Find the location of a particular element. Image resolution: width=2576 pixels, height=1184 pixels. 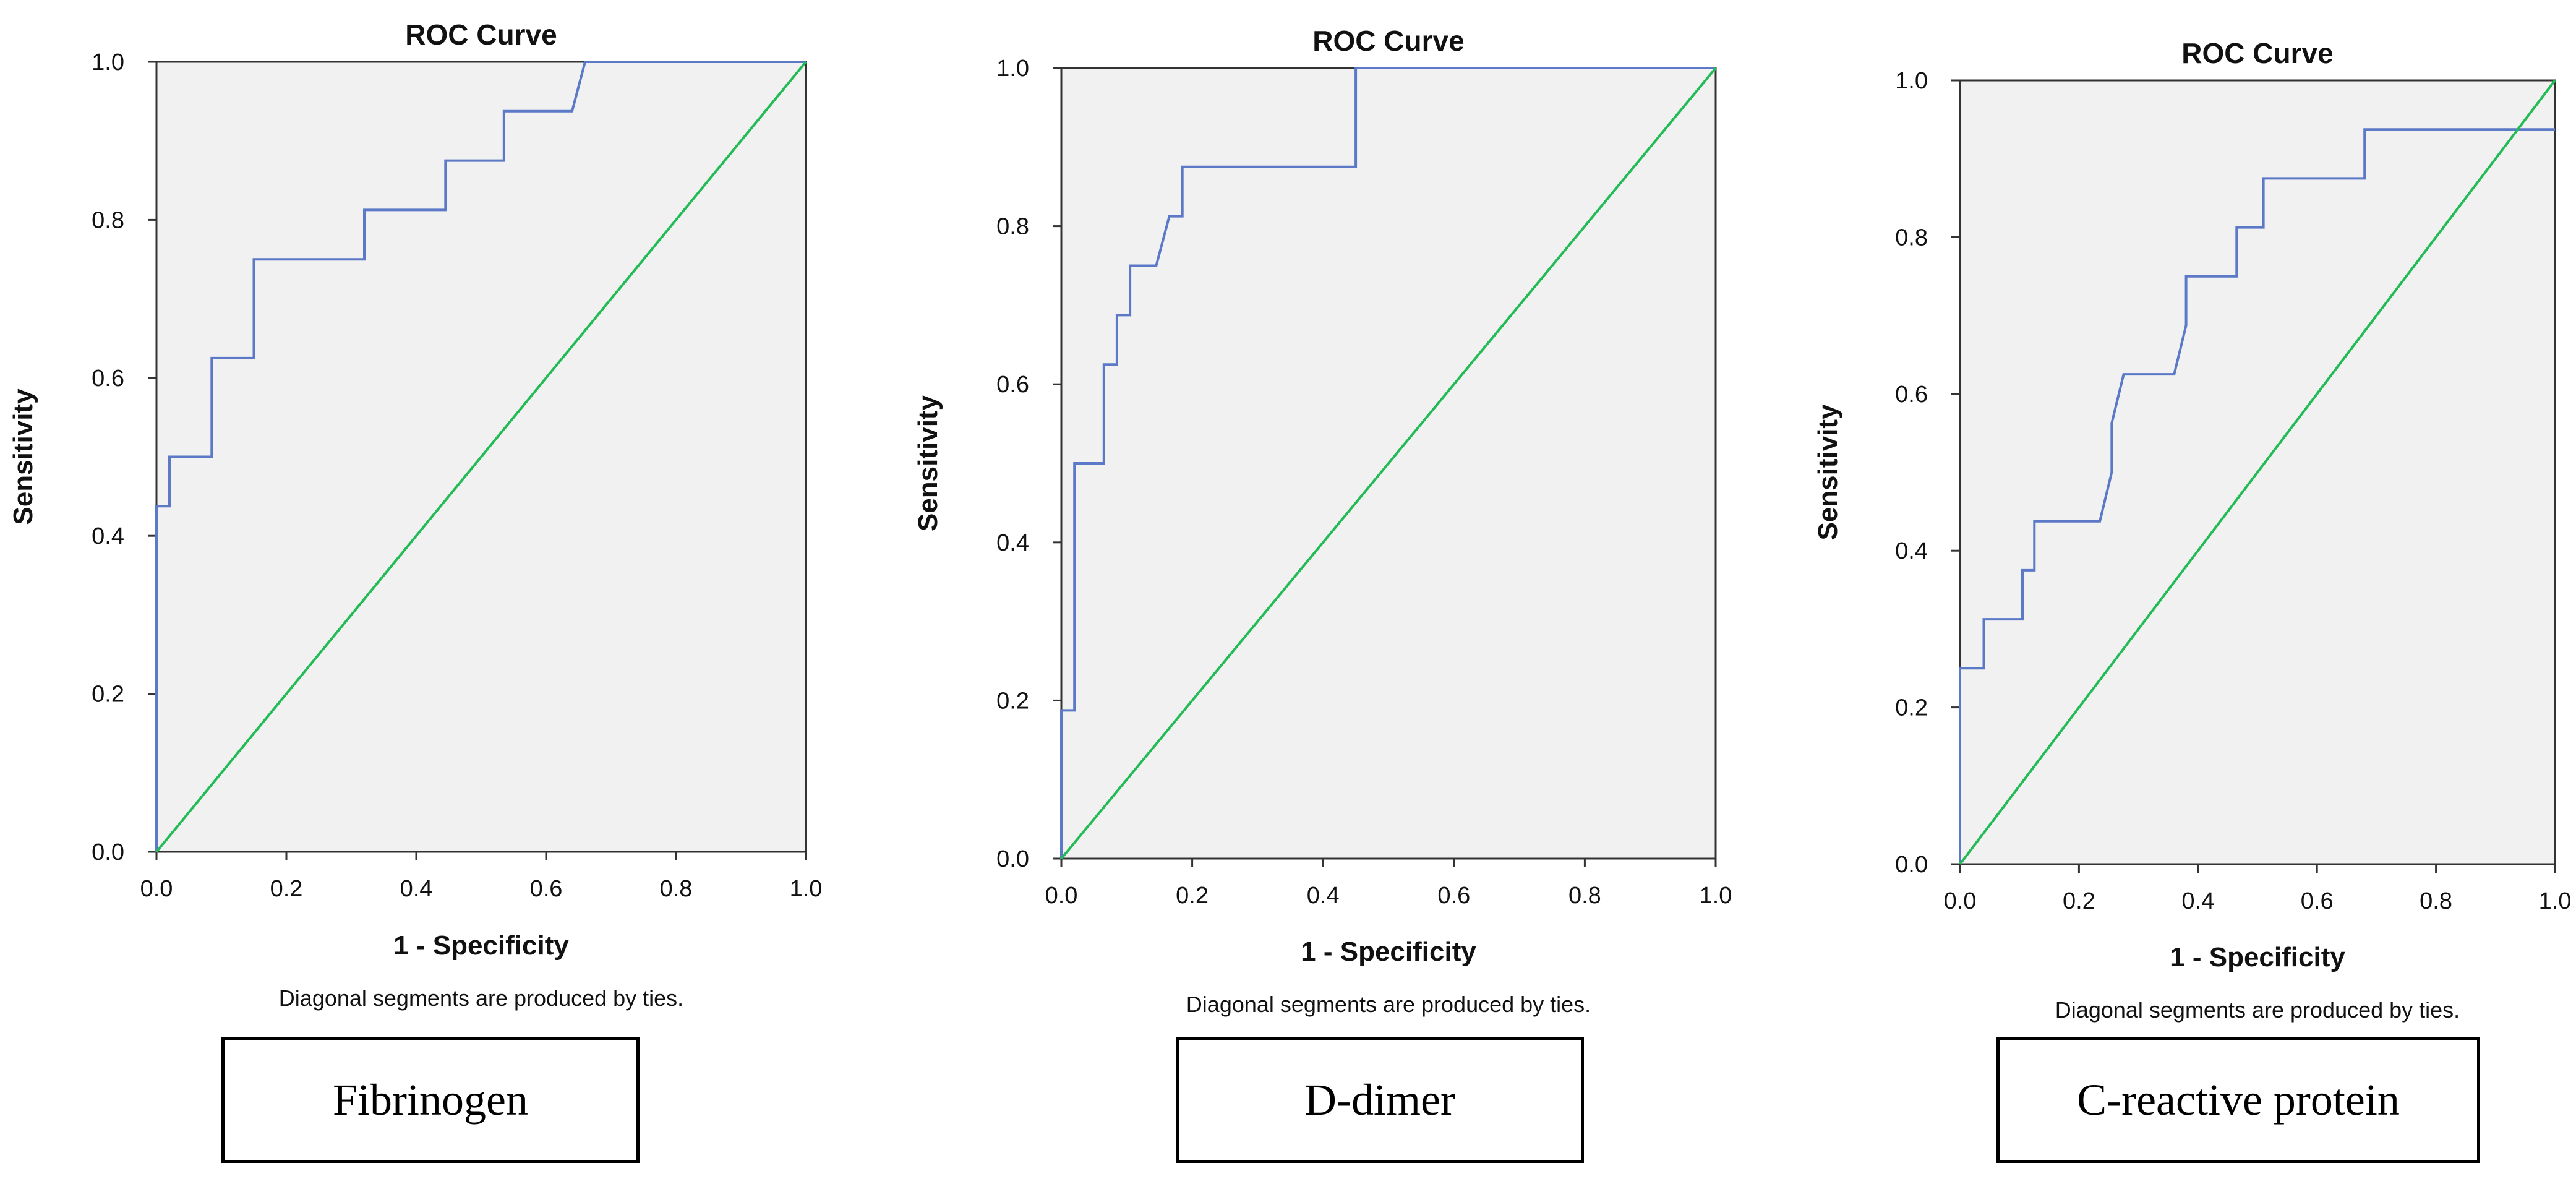

caption-fibrinogen-text: Fibrinogen is located at coordinates (430, 1100).